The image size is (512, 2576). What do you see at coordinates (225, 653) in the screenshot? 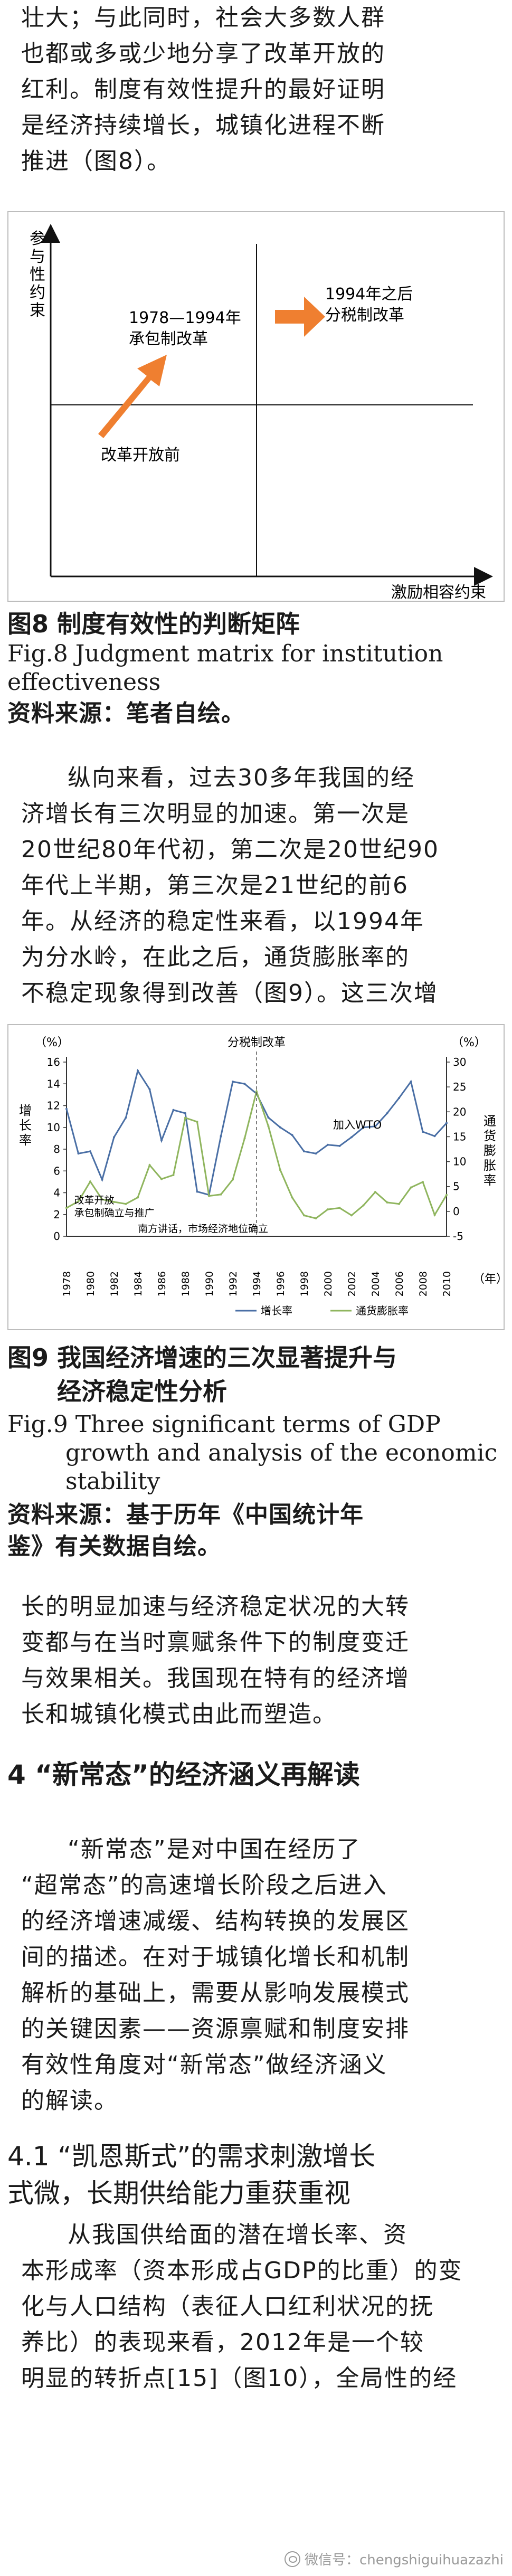
I see `caption-en-line: Fig.8 Judgment matrix for institution` at bounding box center [225, 653].